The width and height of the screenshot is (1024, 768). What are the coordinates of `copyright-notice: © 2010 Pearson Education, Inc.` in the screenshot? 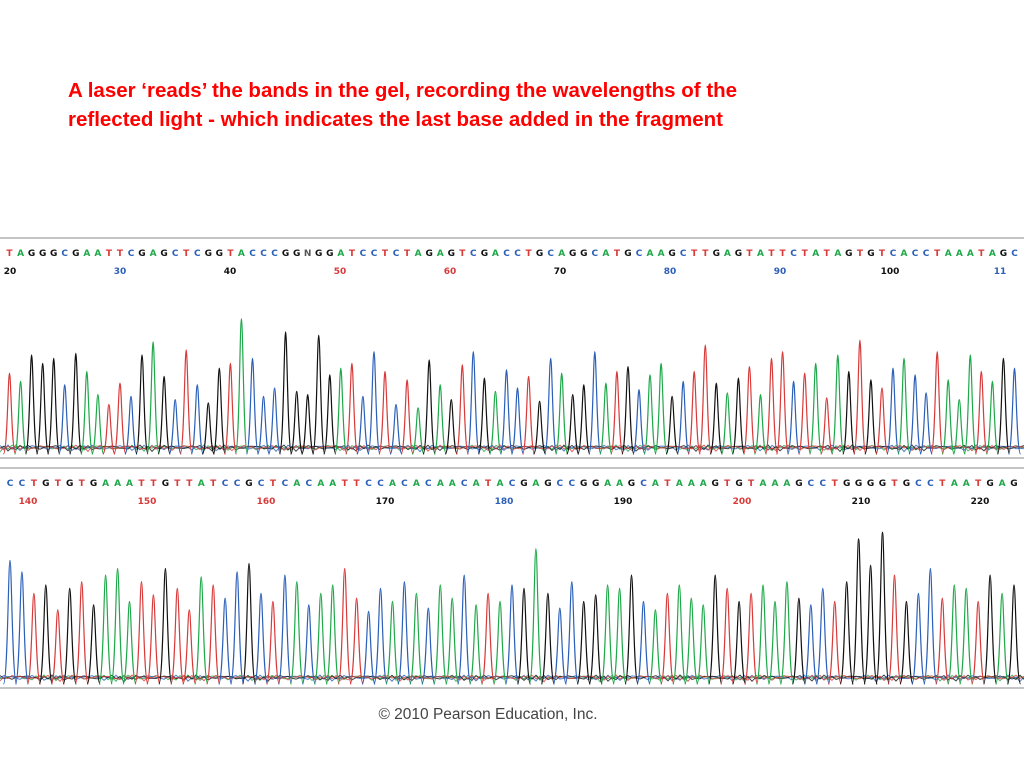 It's located at (488, 714).